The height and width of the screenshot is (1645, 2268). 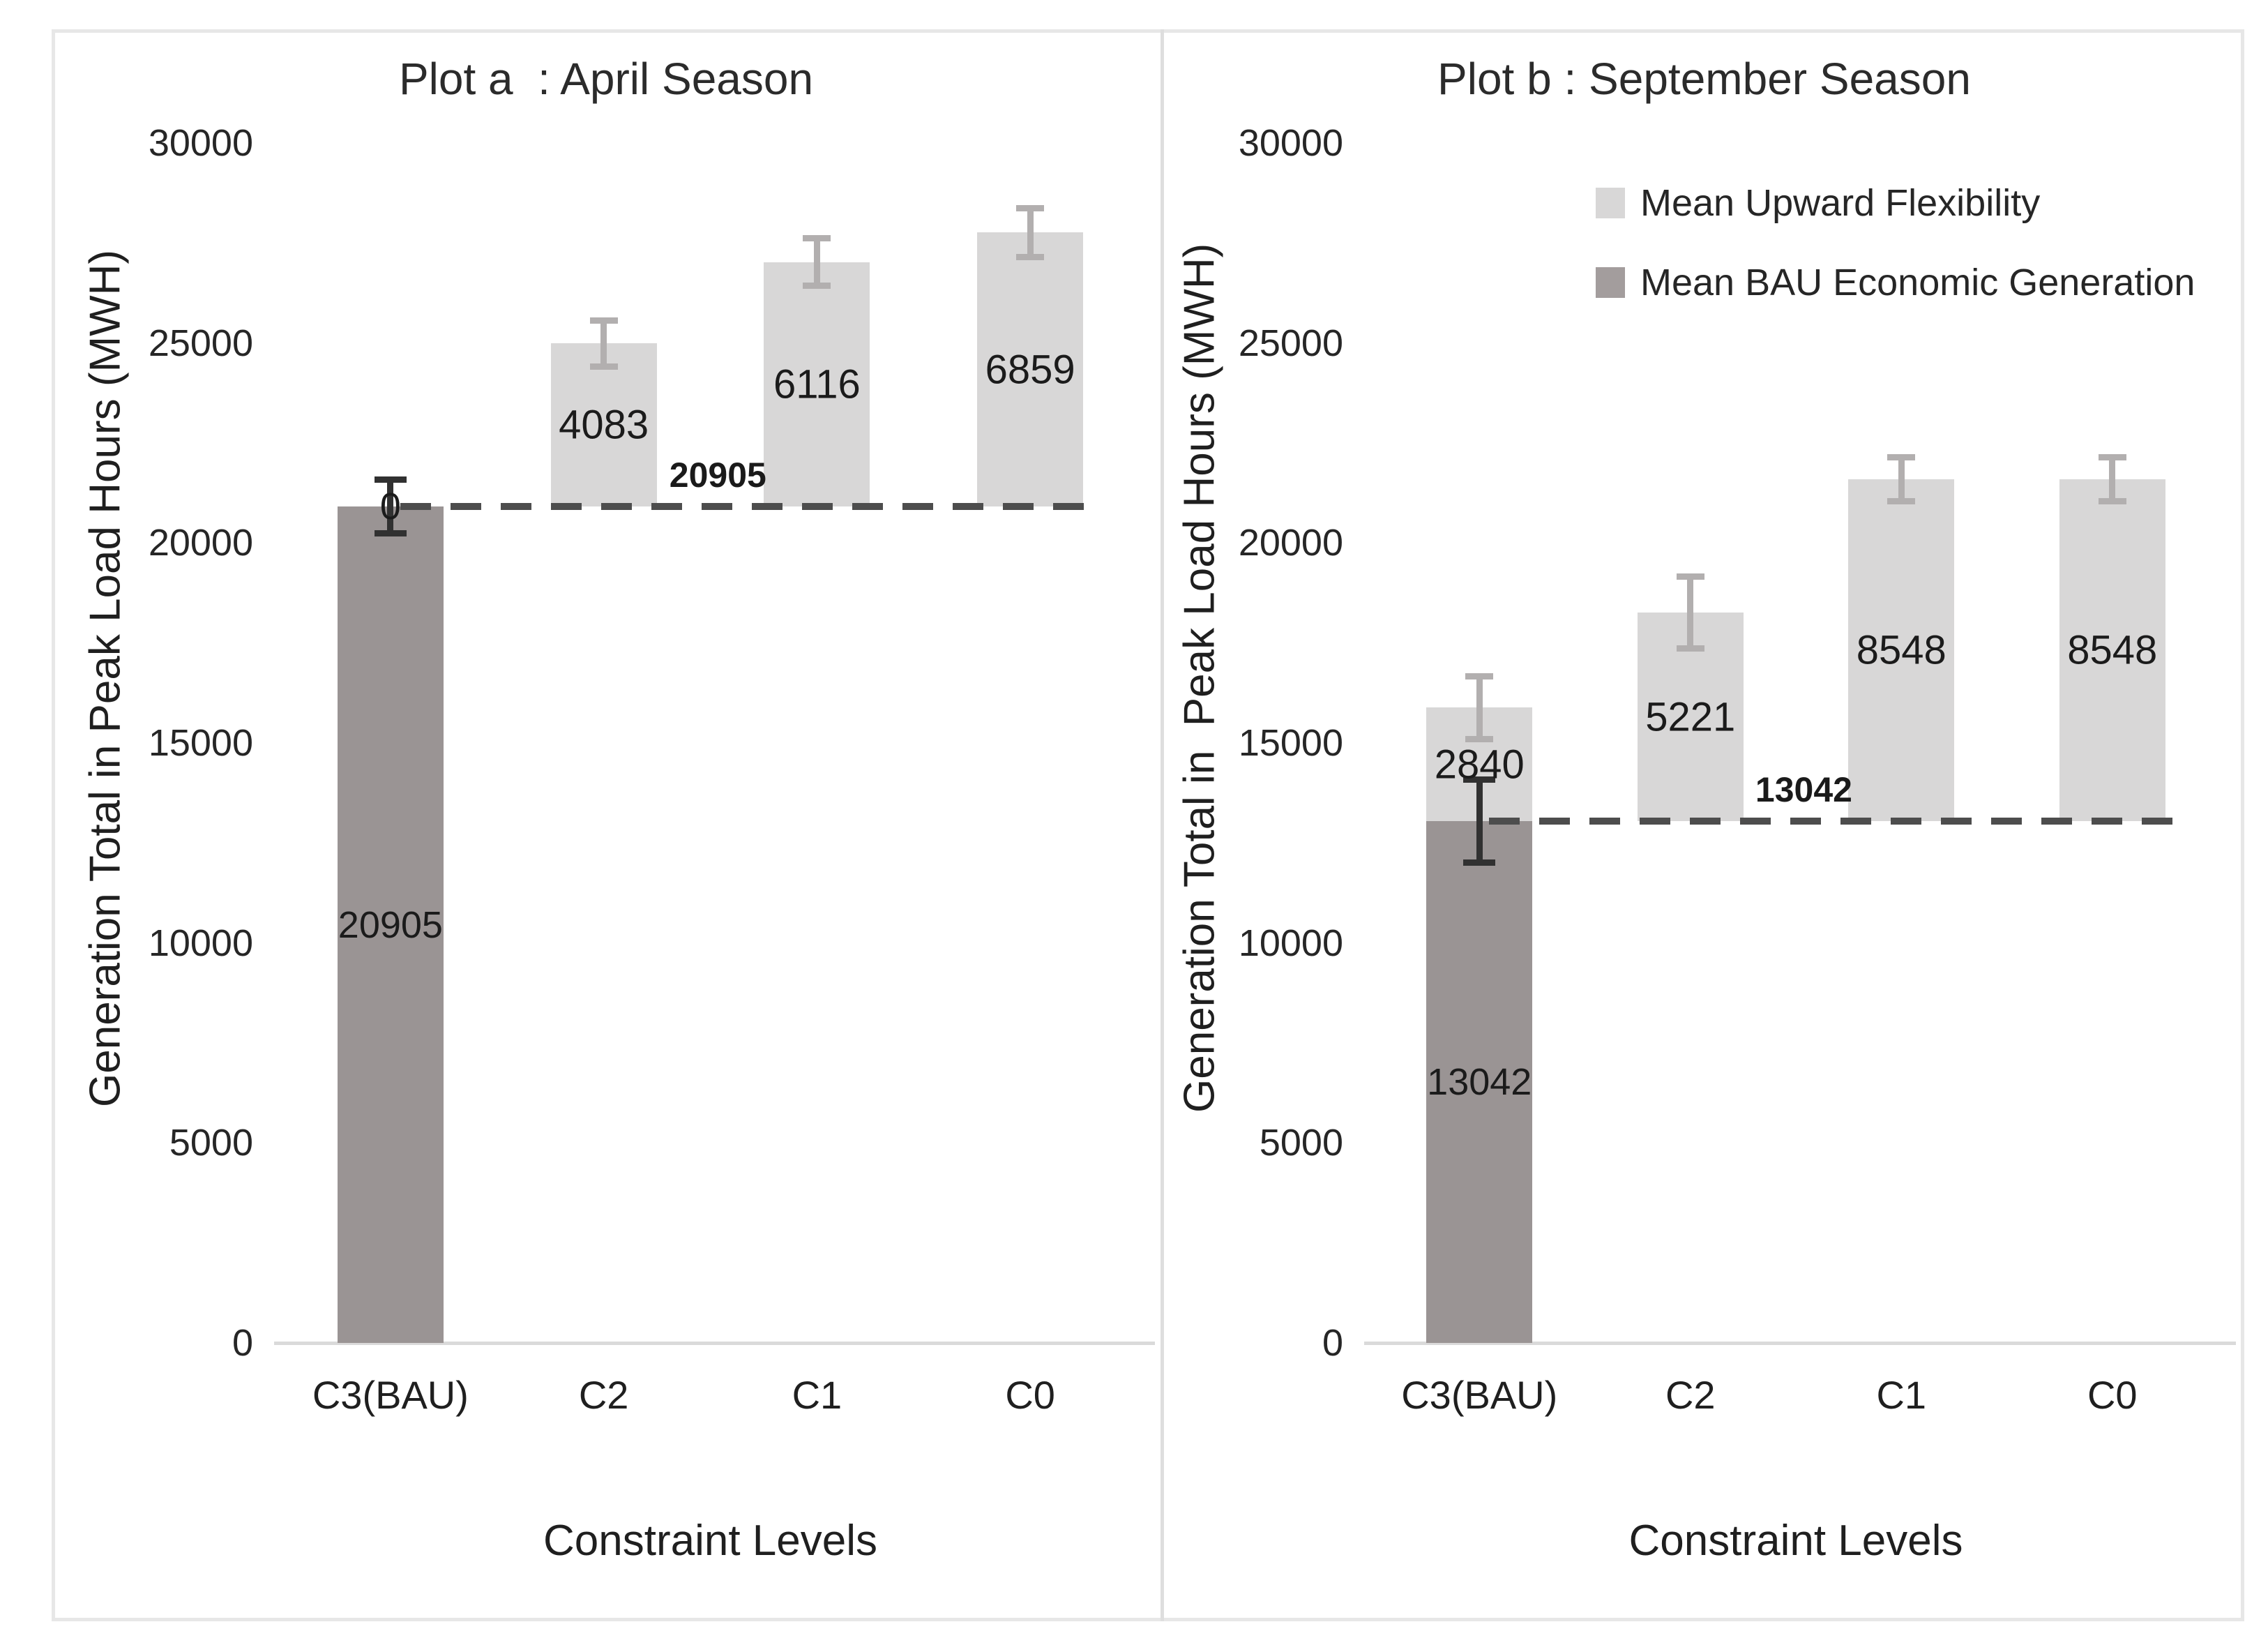 I want to click on bar-value-label: 4083, so click(x=604, y=425).